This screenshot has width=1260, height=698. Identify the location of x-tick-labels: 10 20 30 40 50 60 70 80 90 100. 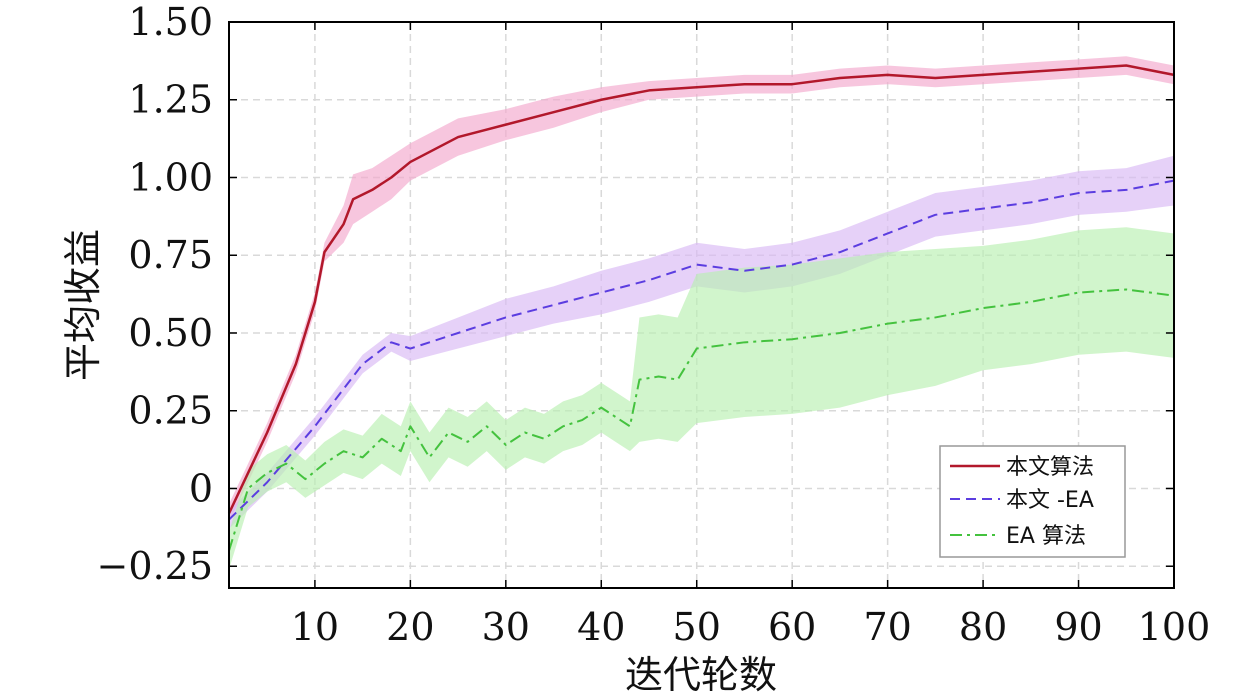
(751, 627).